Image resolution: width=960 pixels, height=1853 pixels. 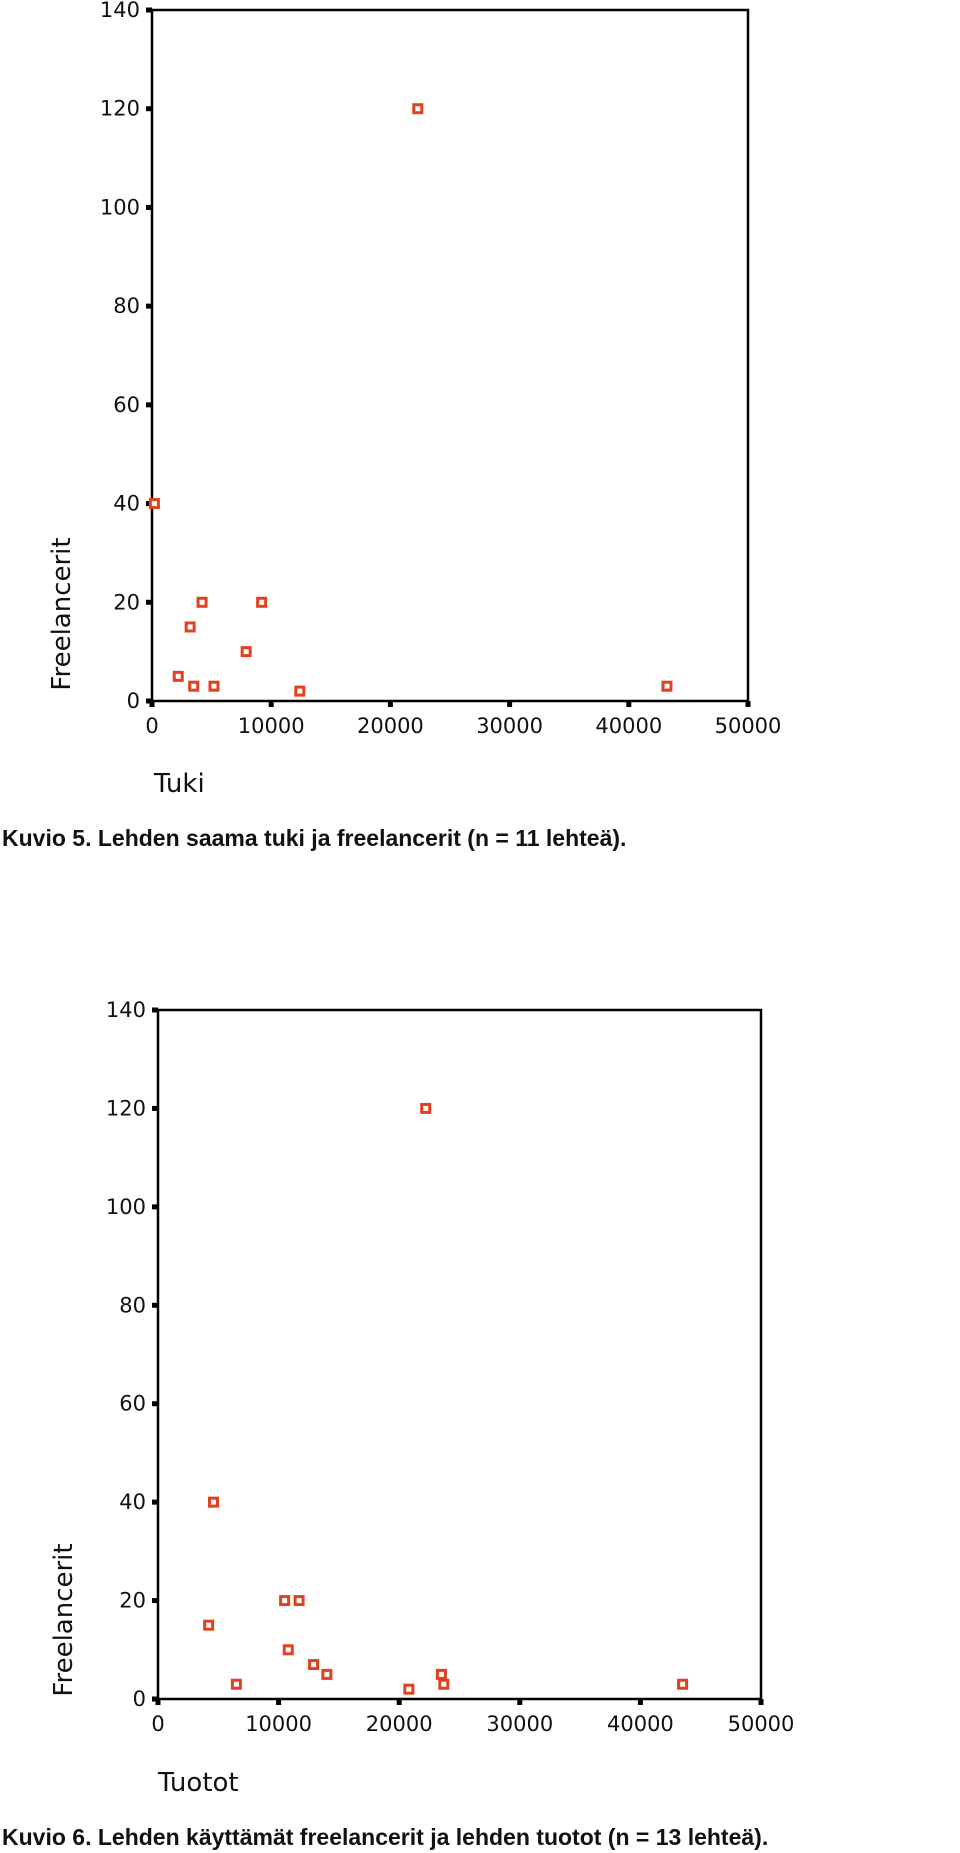 I want to click on x-axis-label: Tuki, so click(x=179, y=784).